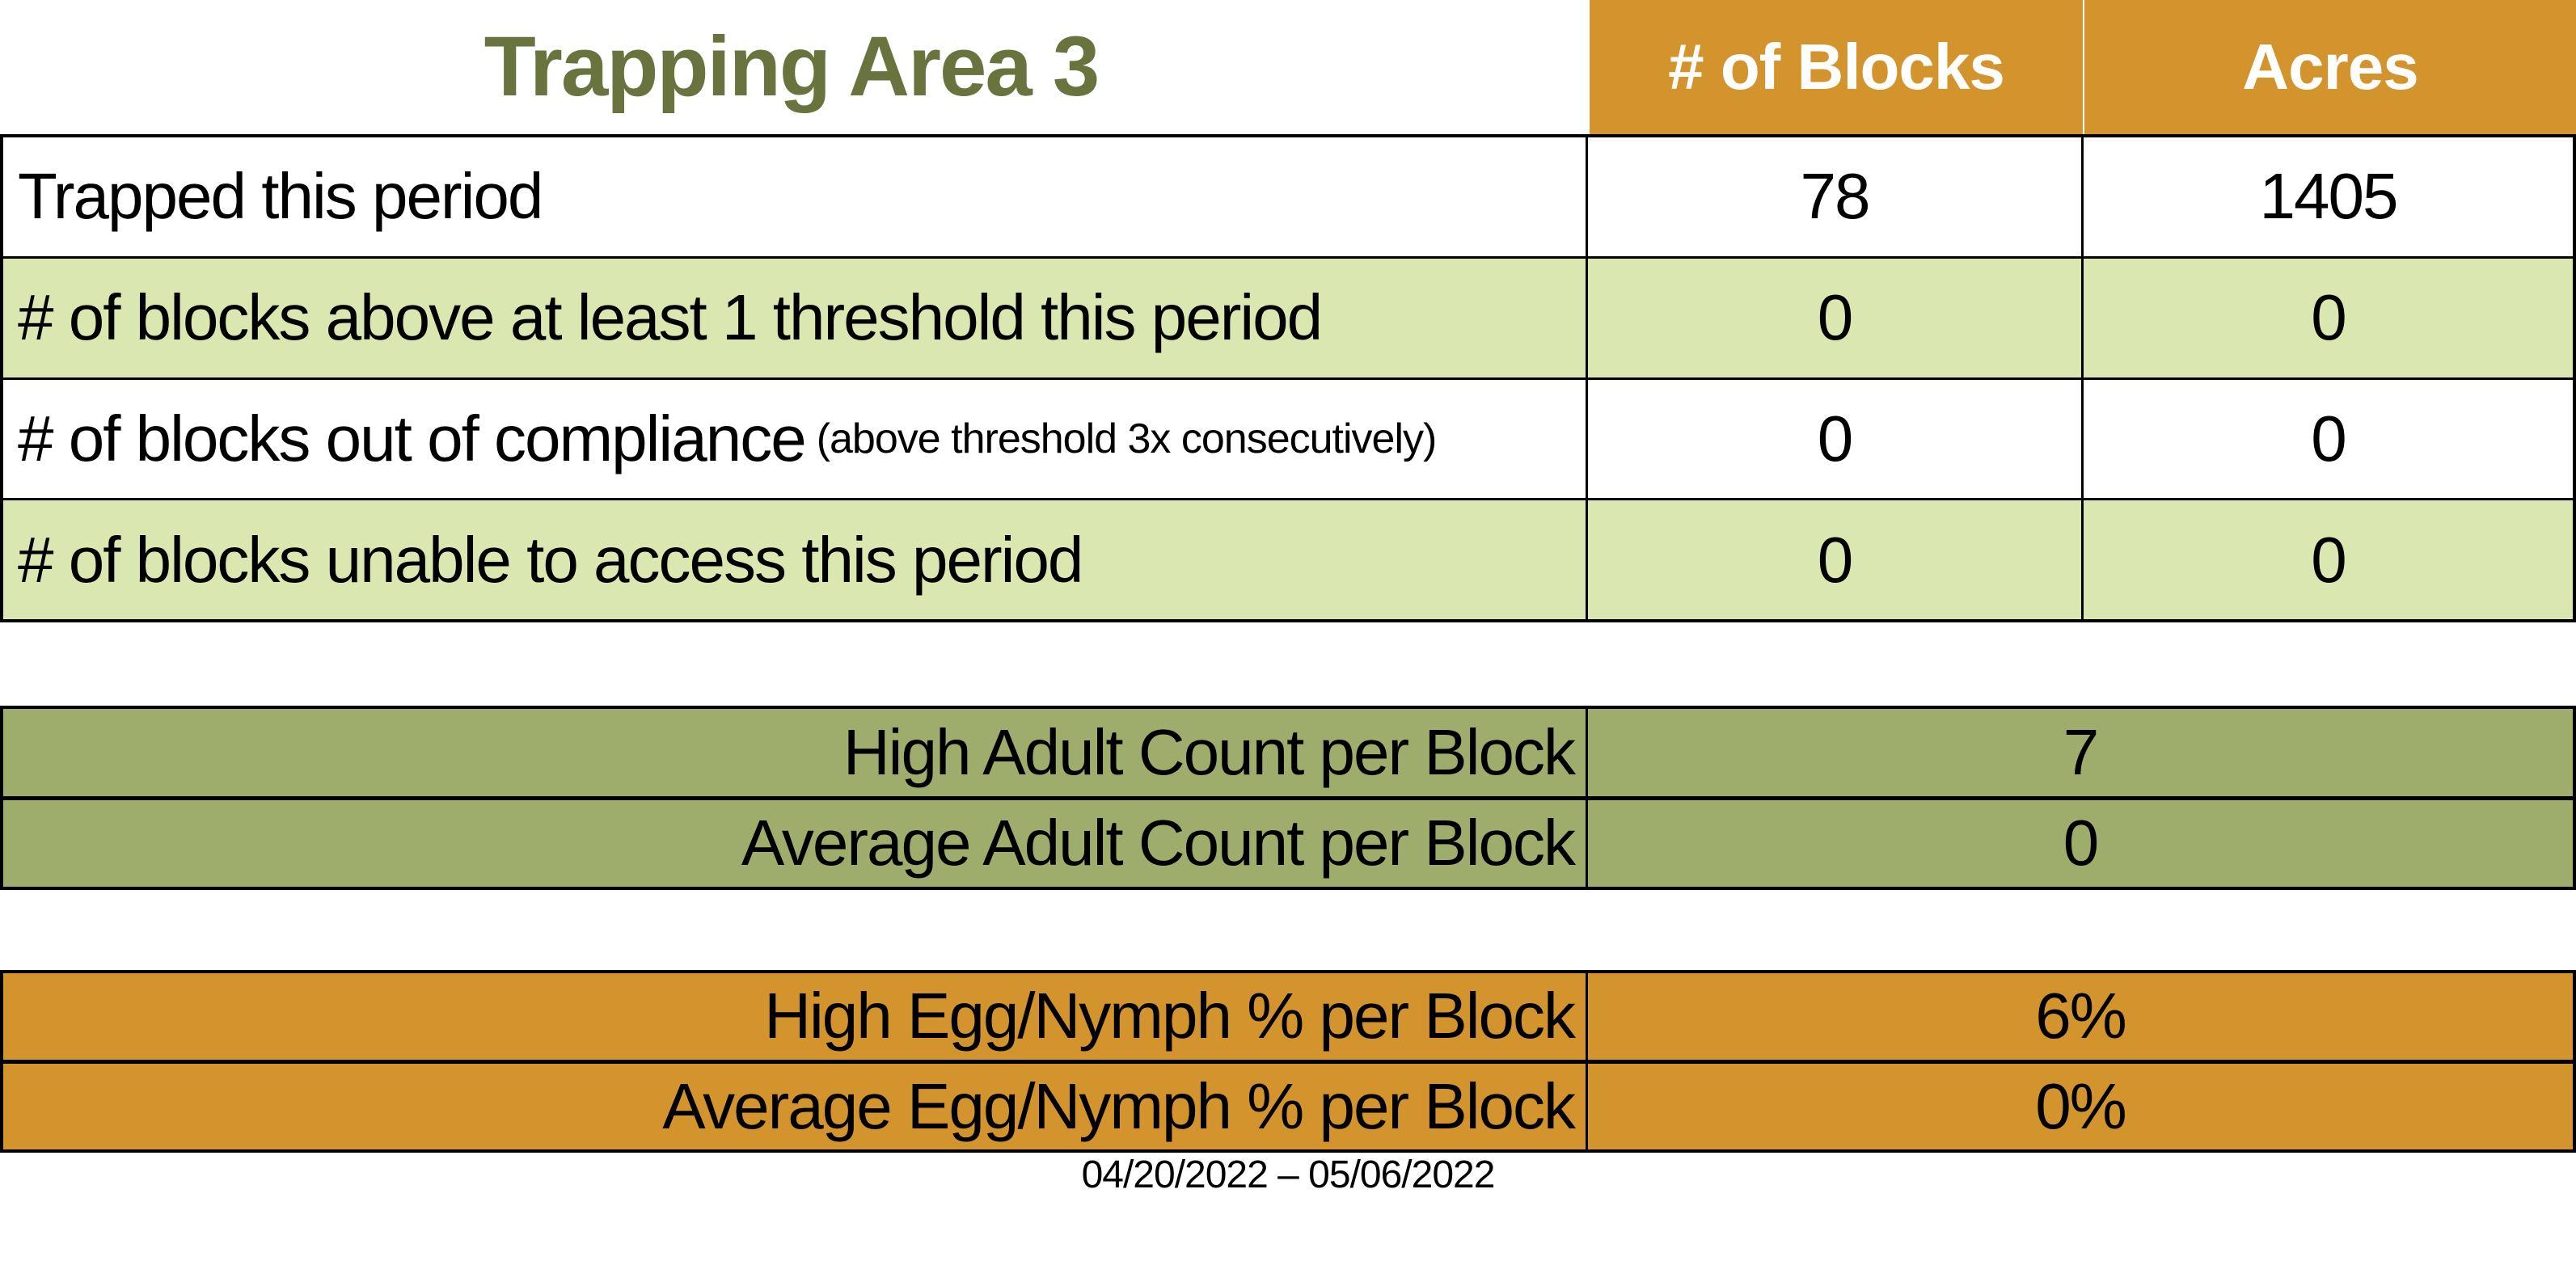  I want to click on summary-row-label: # of blocks unable to access this period, so click(794, 559).